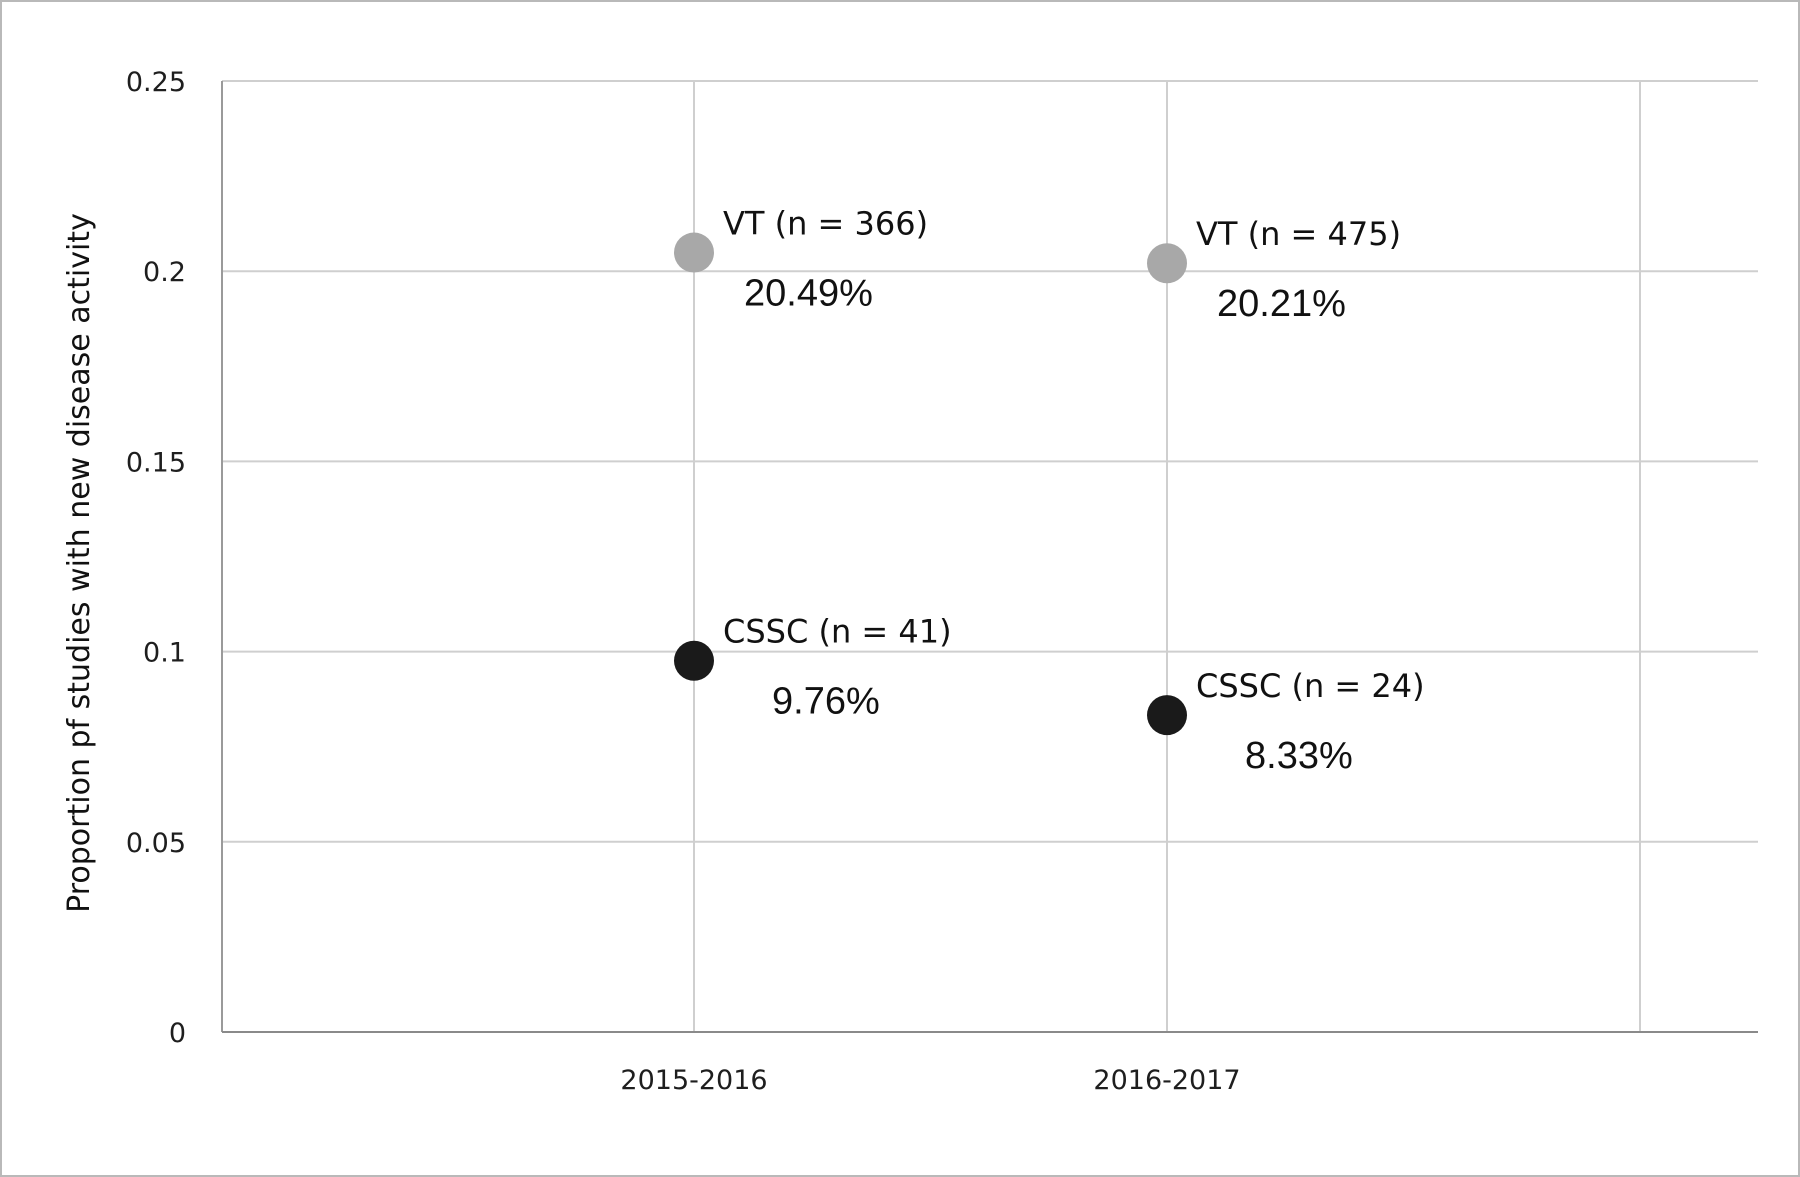 Image resolution: width=1800 pixels, height=1177 pixels. Describe the element at coordinates (156, 558) in the screenshot. I see `y-tick-labels: 0 0.05 0.1 0.15 0.2 0.25` at that location.